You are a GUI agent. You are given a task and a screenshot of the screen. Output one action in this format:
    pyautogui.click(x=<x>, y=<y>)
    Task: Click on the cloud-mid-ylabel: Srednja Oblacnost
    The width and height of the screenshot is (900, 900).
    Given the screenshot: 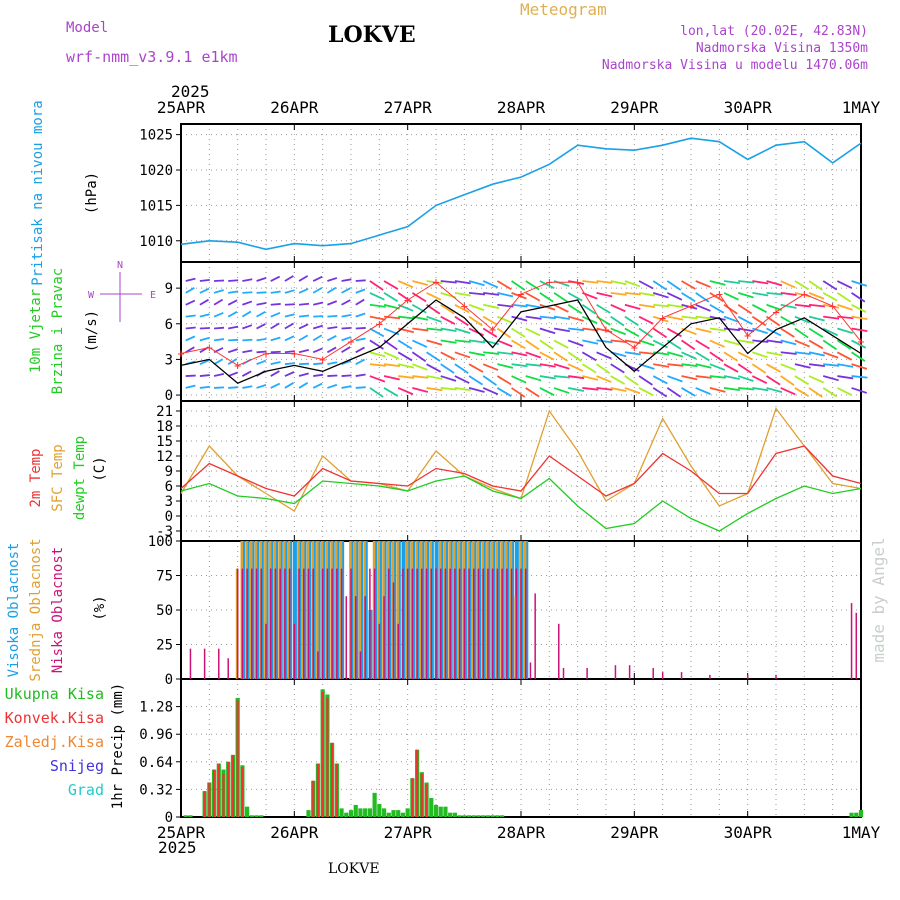 What is the action you would take?
    pyautogui.click(x=36, y=609)
    